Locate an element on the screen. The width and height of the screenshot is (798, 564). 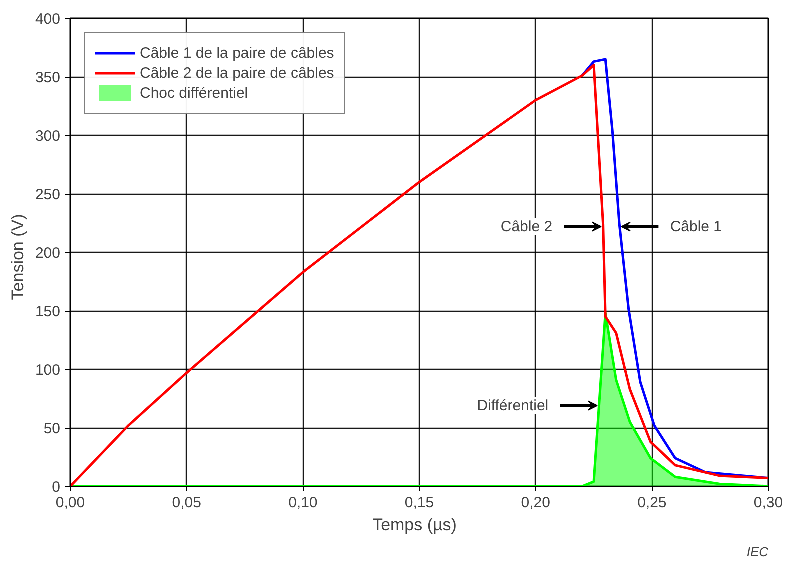
x-tick-label: 0,30 is located at coordinates (769, 503).